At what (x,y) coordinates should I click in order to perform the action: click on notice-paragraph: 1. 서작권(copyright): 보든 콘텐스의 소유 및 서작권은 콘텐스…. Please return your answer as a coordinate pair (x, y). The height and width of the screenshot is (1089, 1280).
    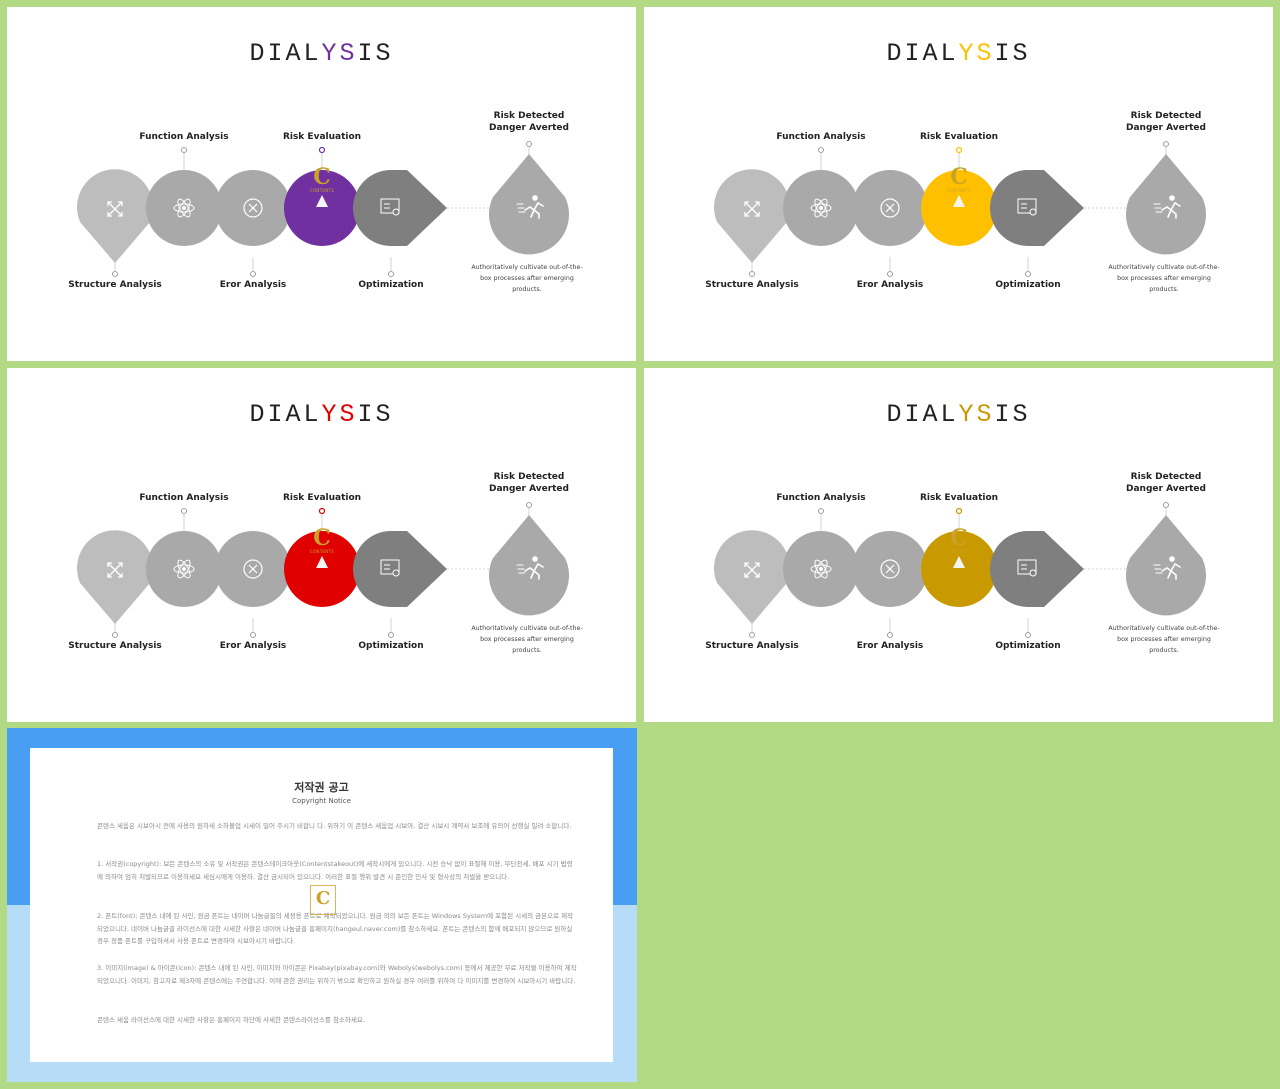
    Looking at the image, I should click on (335, 870).